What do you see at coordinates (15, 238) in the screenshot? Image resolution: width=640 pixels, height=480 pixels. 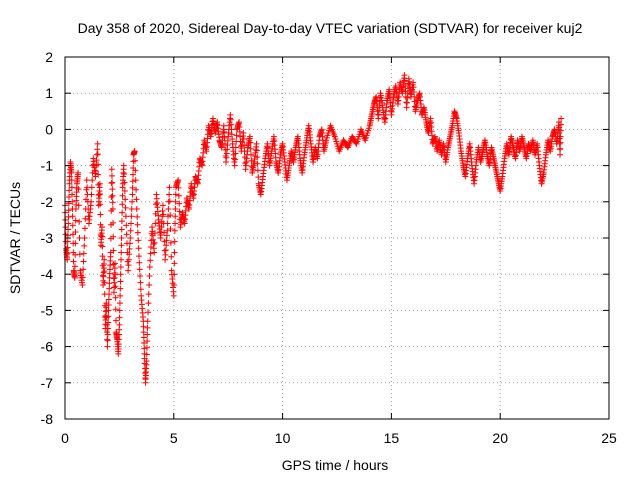 I see `y-axis-label: SDTVAR / TECUs` at bounding box center [15, 238].